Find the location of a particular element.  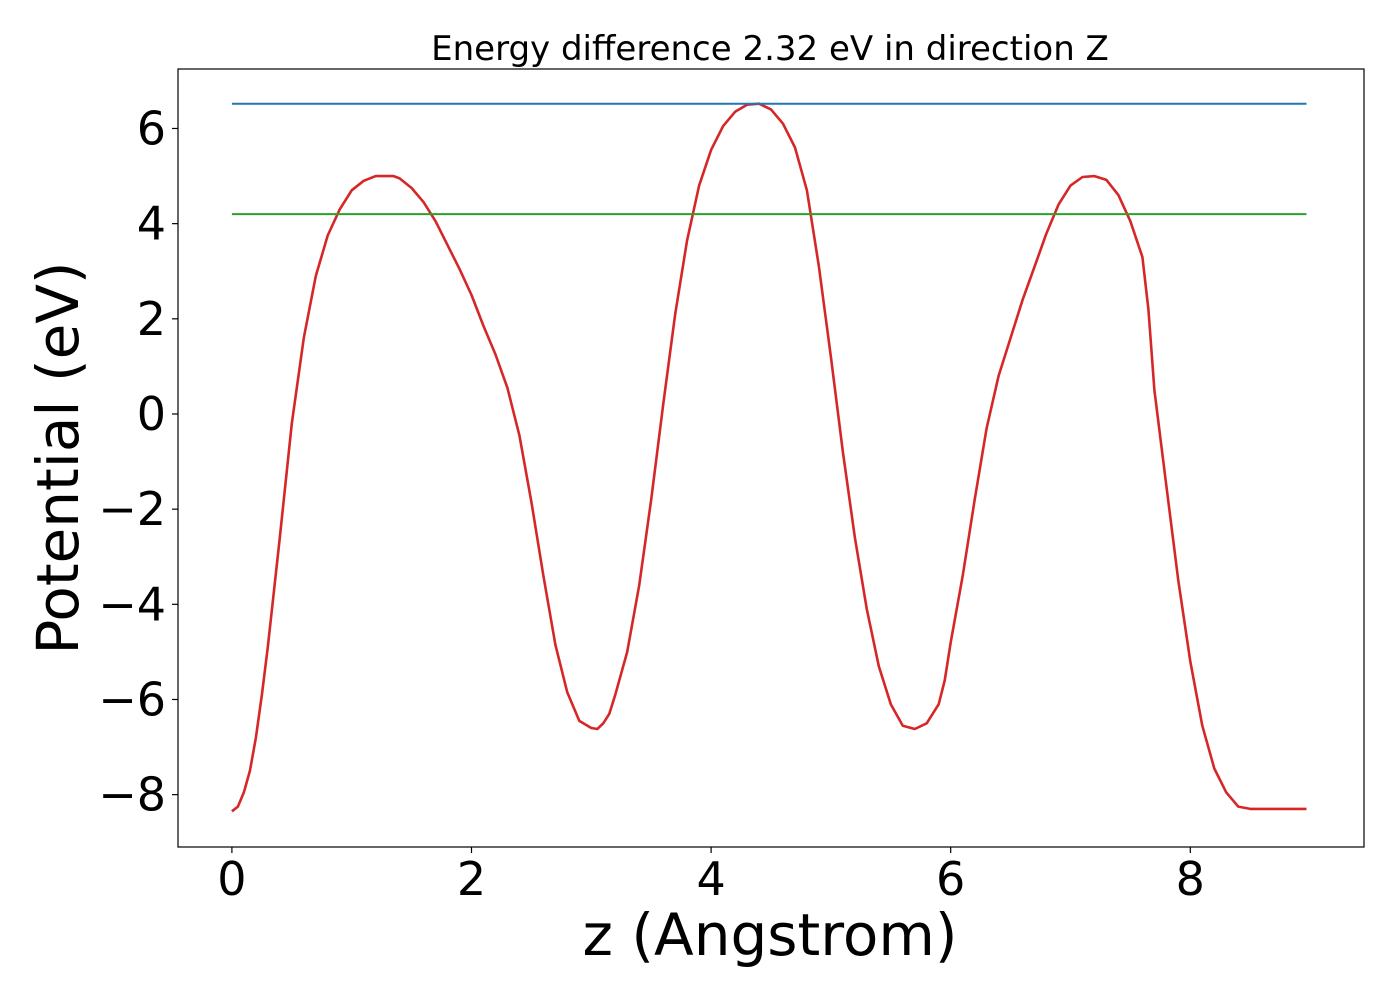

y-tick-label: 2 is located at coordinates (151, 319).